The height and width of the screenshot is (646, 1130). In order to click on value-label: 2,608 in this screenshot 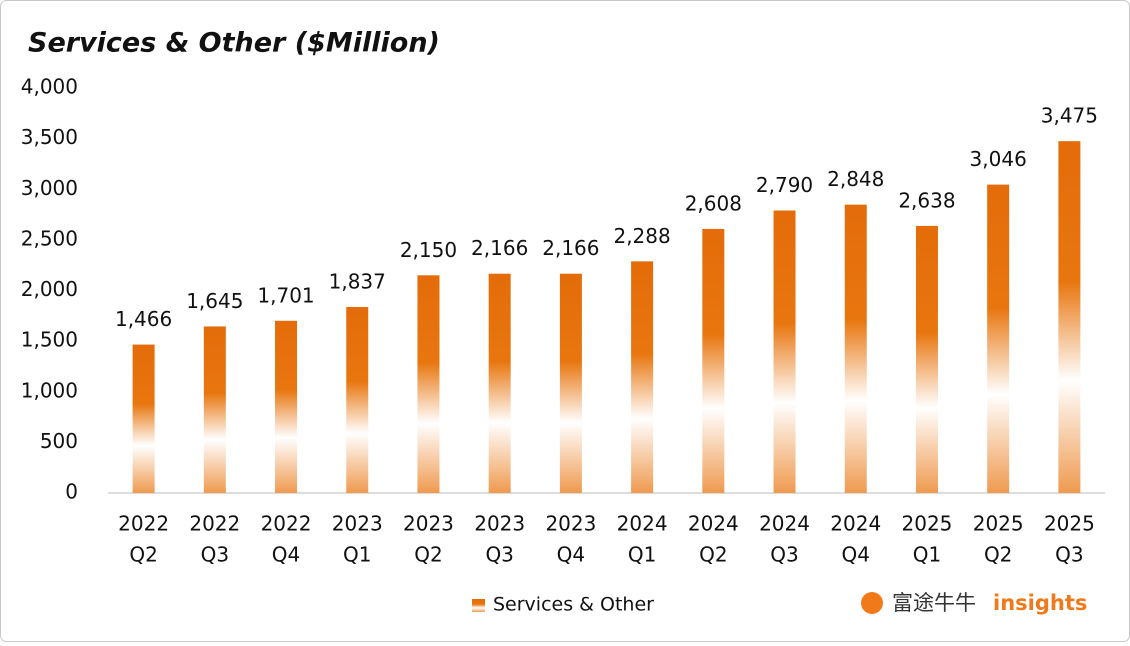, I will do `click(713, 203)`.